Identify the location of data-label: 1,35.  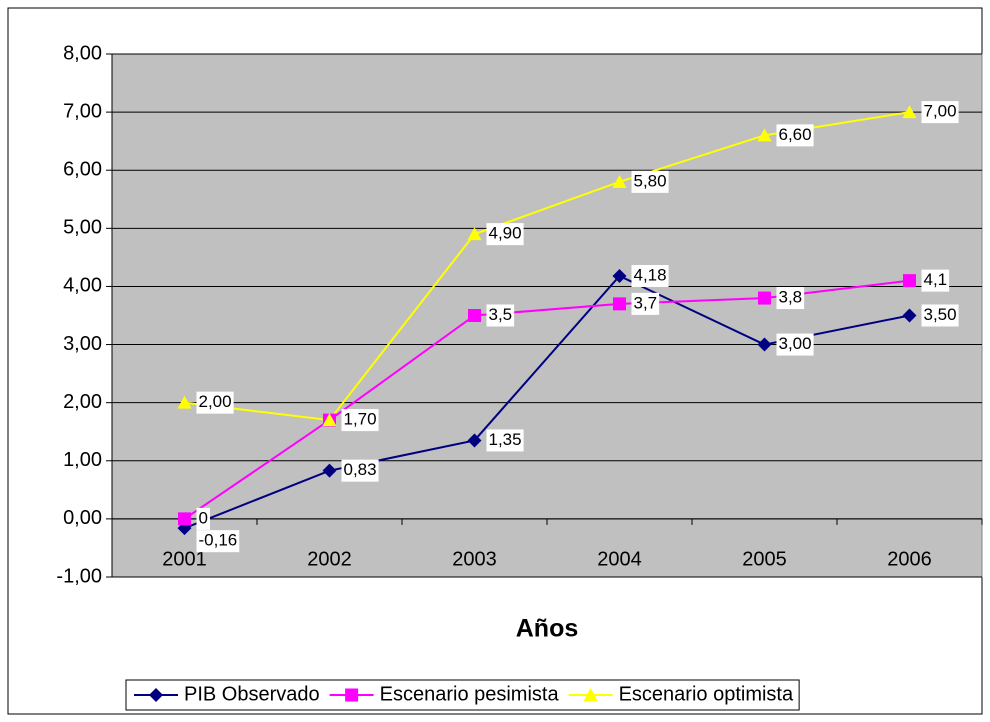
(505, 439).